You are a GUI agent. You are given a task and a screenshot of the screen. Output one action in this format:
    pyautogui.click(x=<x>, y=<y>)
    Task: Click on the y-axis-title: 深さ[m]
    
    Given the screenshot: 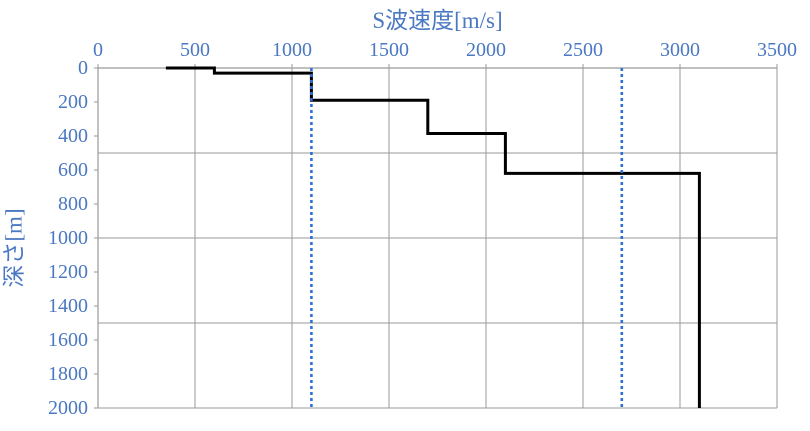 What is the action you would take?
    pyautogui.click(x=13, y=247)
    